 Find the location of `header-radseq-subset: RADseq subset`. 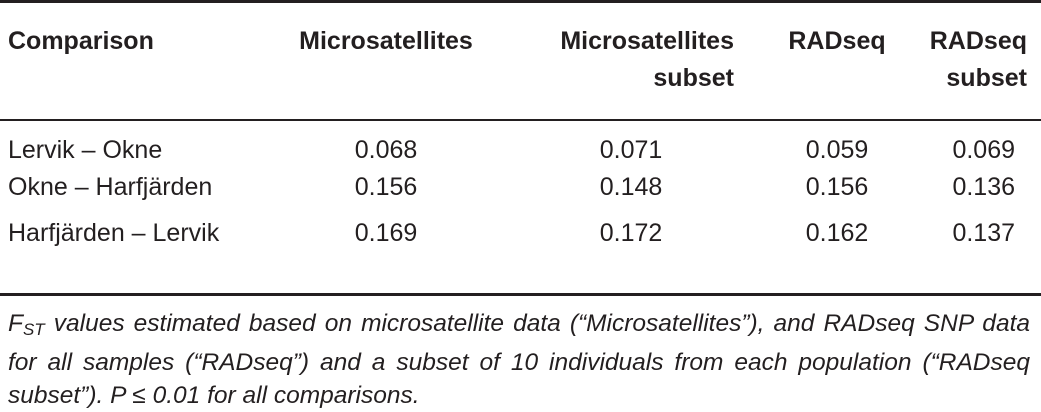

header-radseq-subset: RADseq subset is located at coordinates (976, 59).